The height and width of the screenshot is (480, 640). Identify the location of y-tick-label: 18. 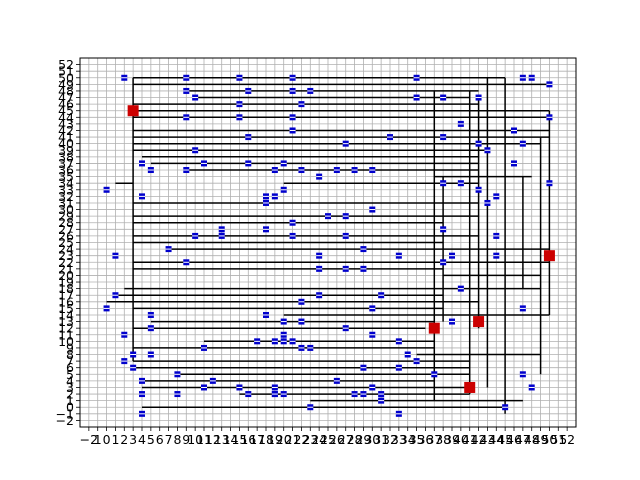
(66, 288).